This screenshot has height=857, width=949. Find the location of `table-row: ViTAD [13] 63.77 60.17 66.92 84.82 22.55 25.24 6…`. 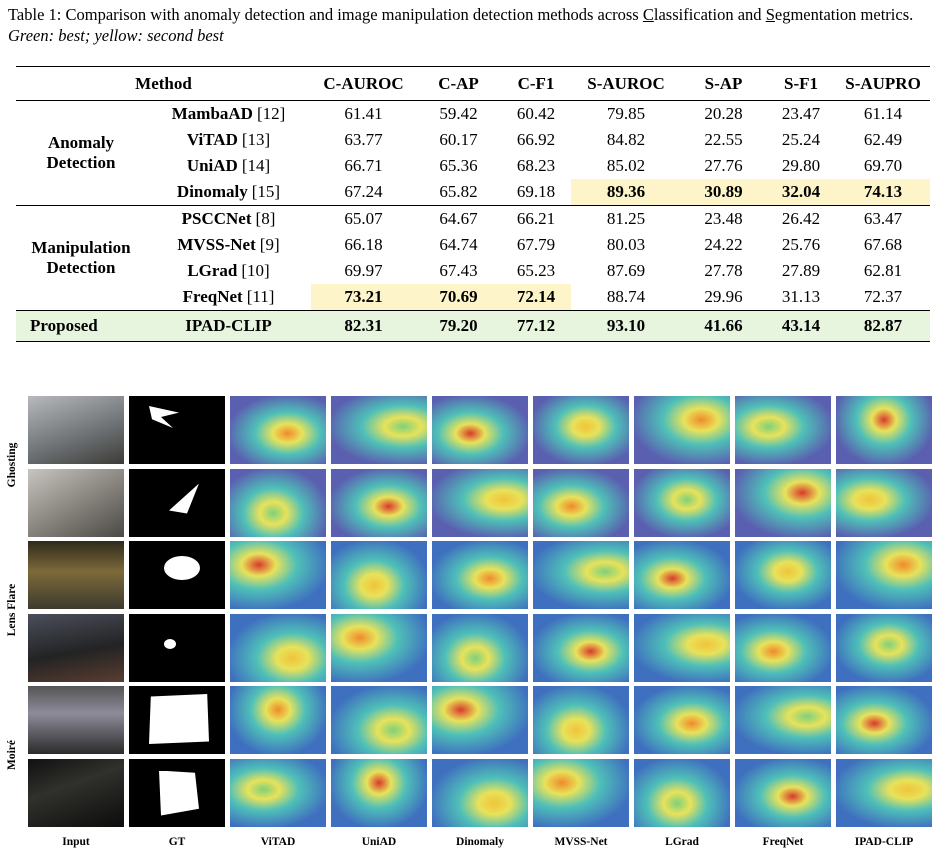

table-row: ViTAD [13] 63.77 60.17 66.92 84.82 22.55 25.24 6… is located at coordinates (473, 140).